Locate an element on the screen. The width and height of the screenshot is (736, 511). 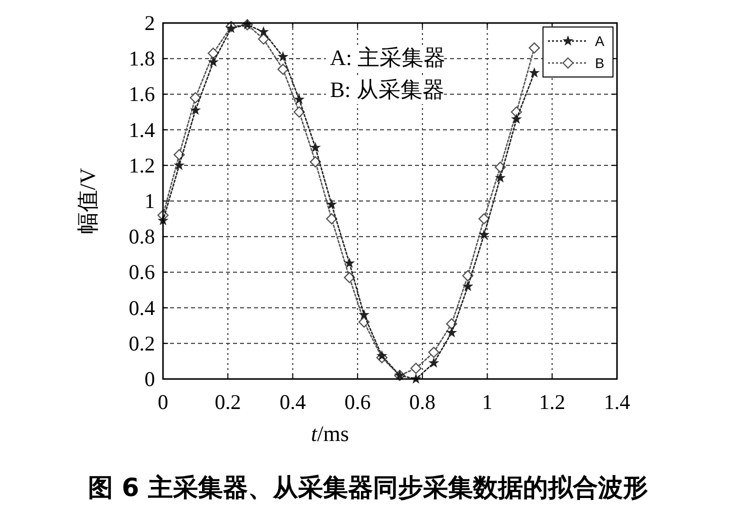
y-tick-label: 1 is located at coordinates (149, 201).